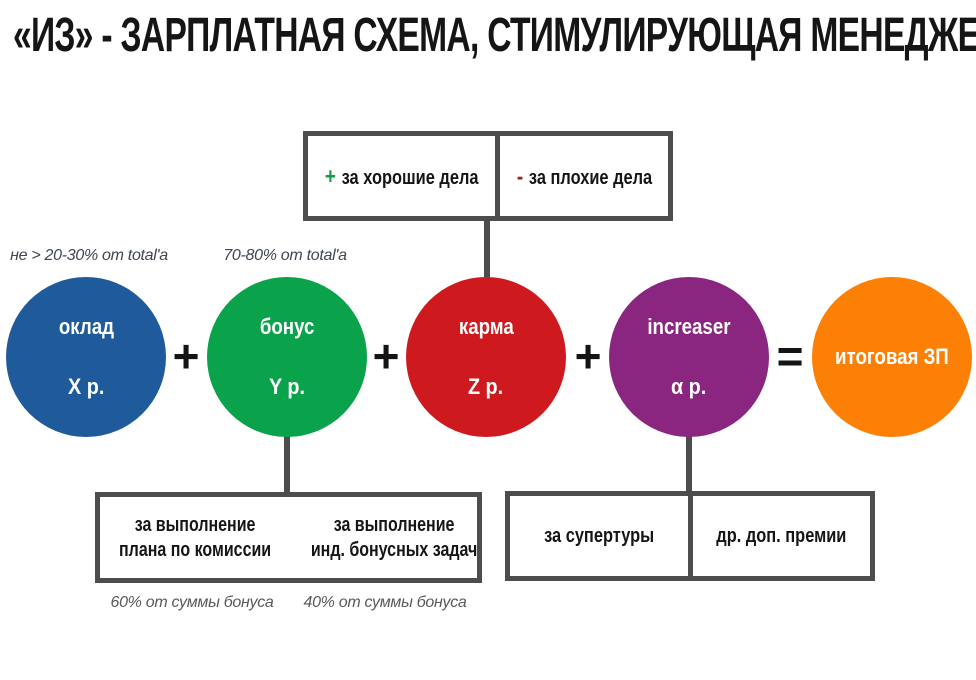 This screenshot has height=680, width=976. Describe the element at coordinates (385, 602) in the screenshot. I see `annotation-bonus-split-right: 40% от суммы бонуса` at that location.